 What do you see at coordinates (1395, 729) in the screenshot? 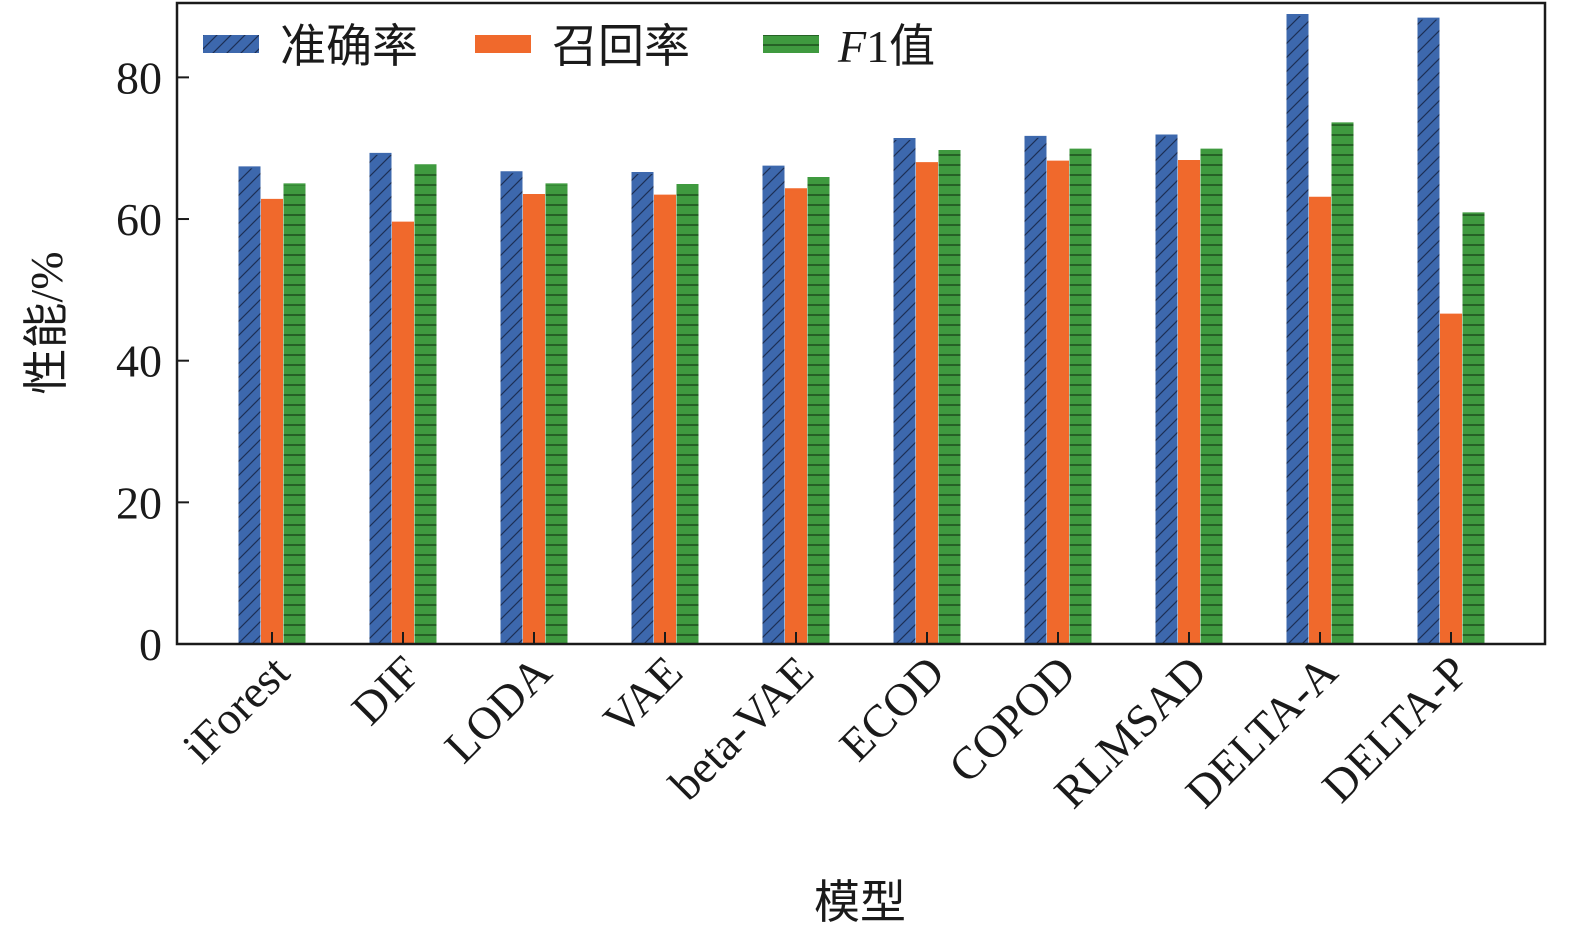
I see `category-label-delta-p: DELTA-P` at bounding box center [1395, 729].